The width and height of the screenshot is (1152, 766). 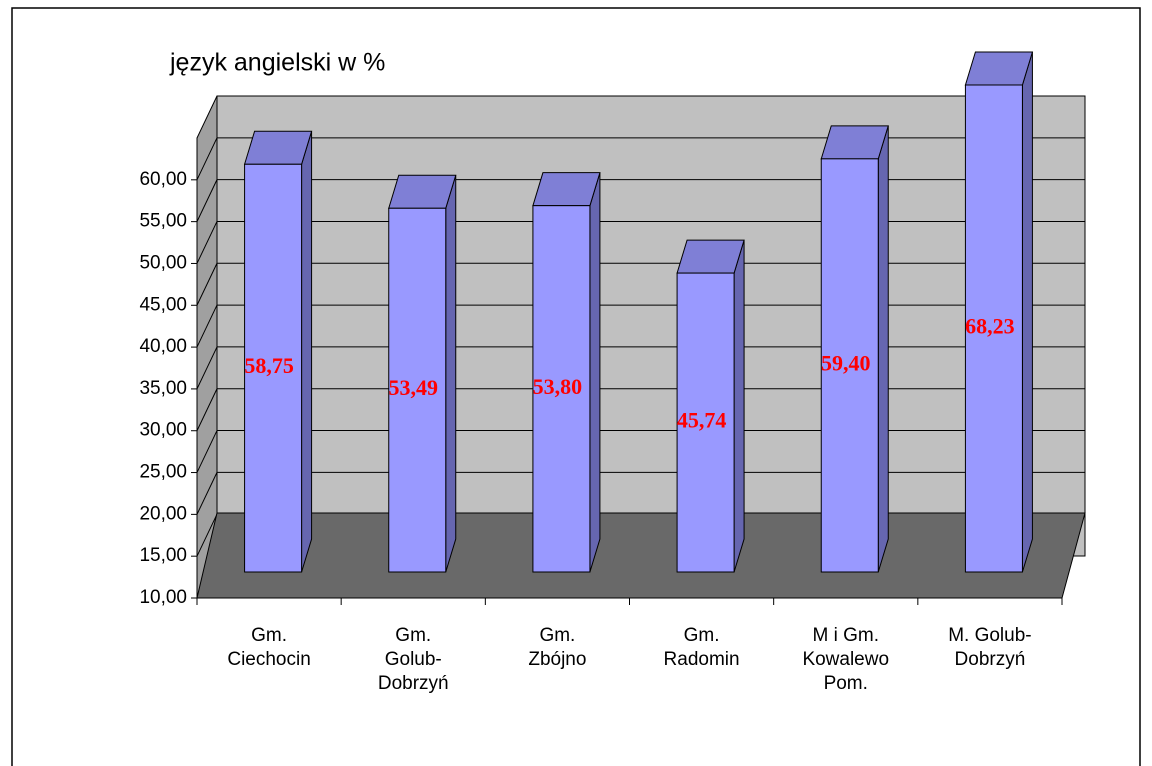 I want to click on y-tick-label: 40,00, so click(x=163, y=346).